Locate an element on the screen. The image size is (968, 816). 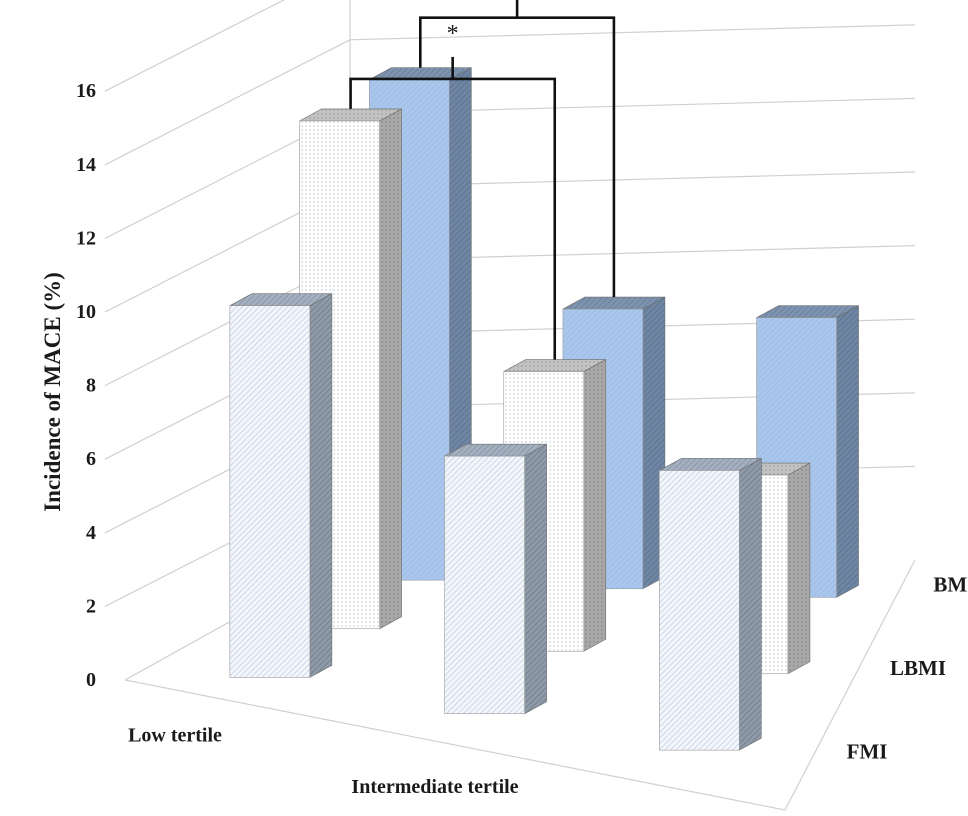
gridline-back is located at coordinates (632, 32).